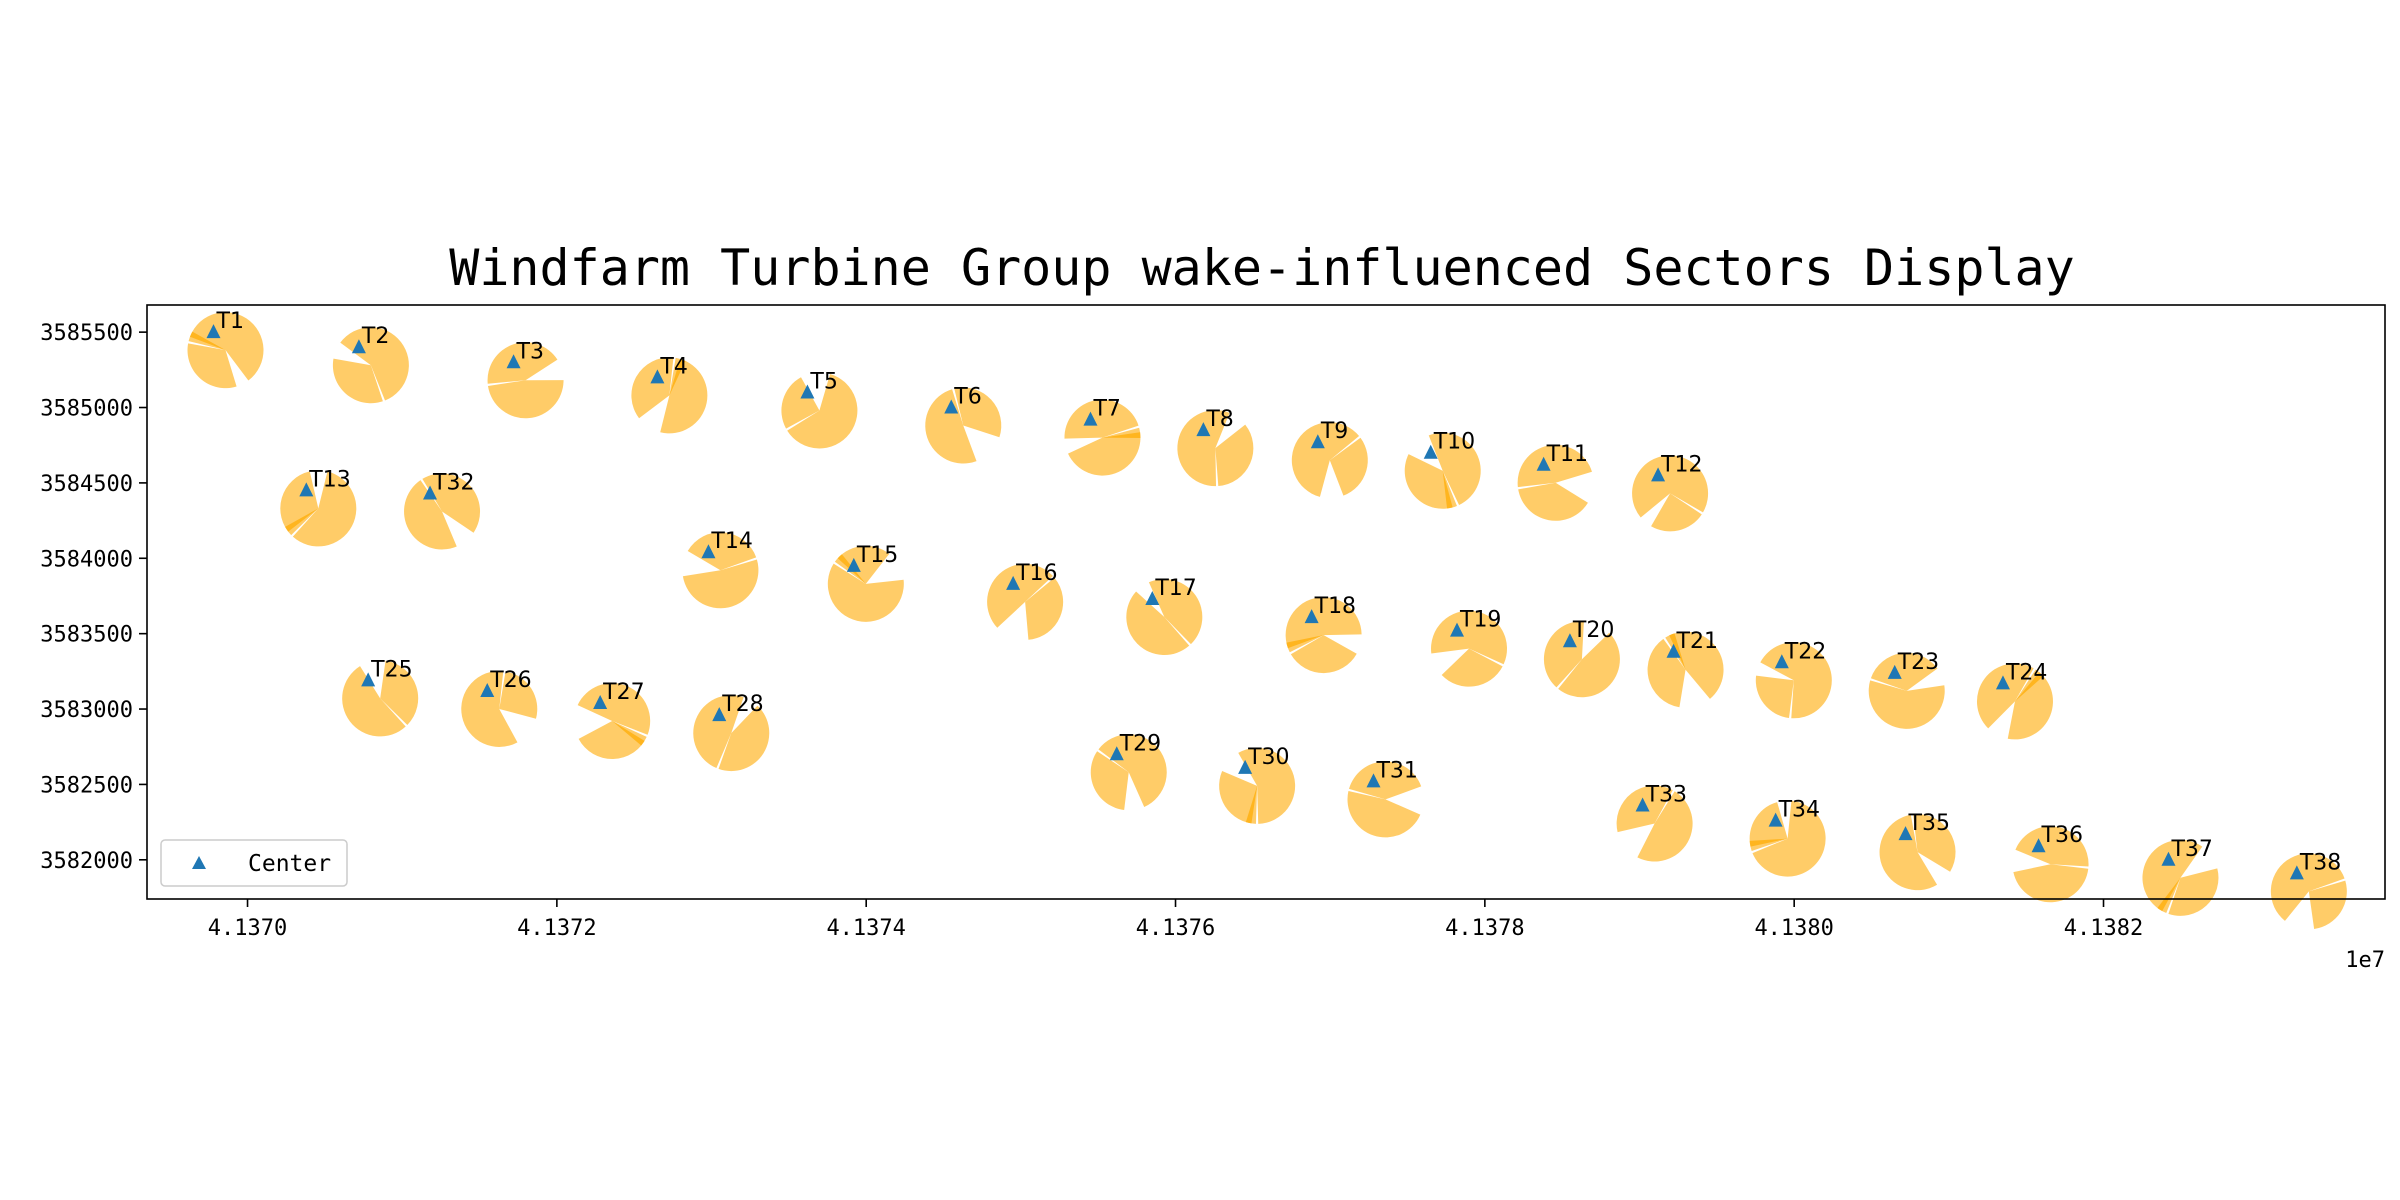 The width and height of the screenshot is (2400, 1200). Describe the element at coordinates (430, 492) in the screenshot. I see `center-marker-t32` at that location.